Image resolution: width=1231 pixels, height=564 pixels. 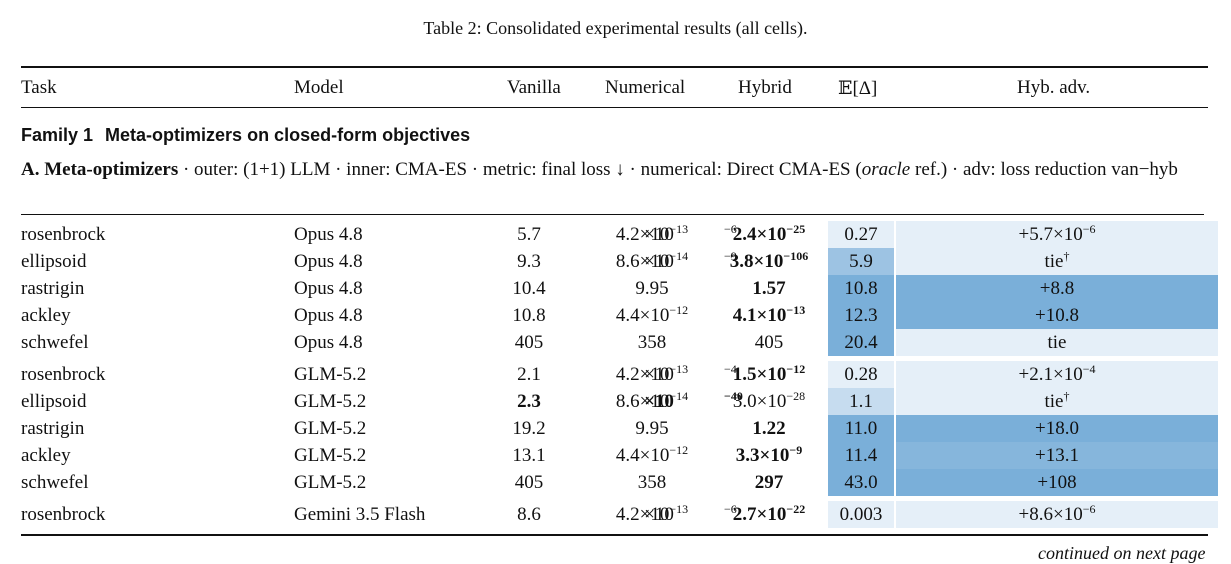 What do you see at coordinates (53, 288) in the screenshot?
I see `task-cell: rastrigin` at bounding box center [53, 288].